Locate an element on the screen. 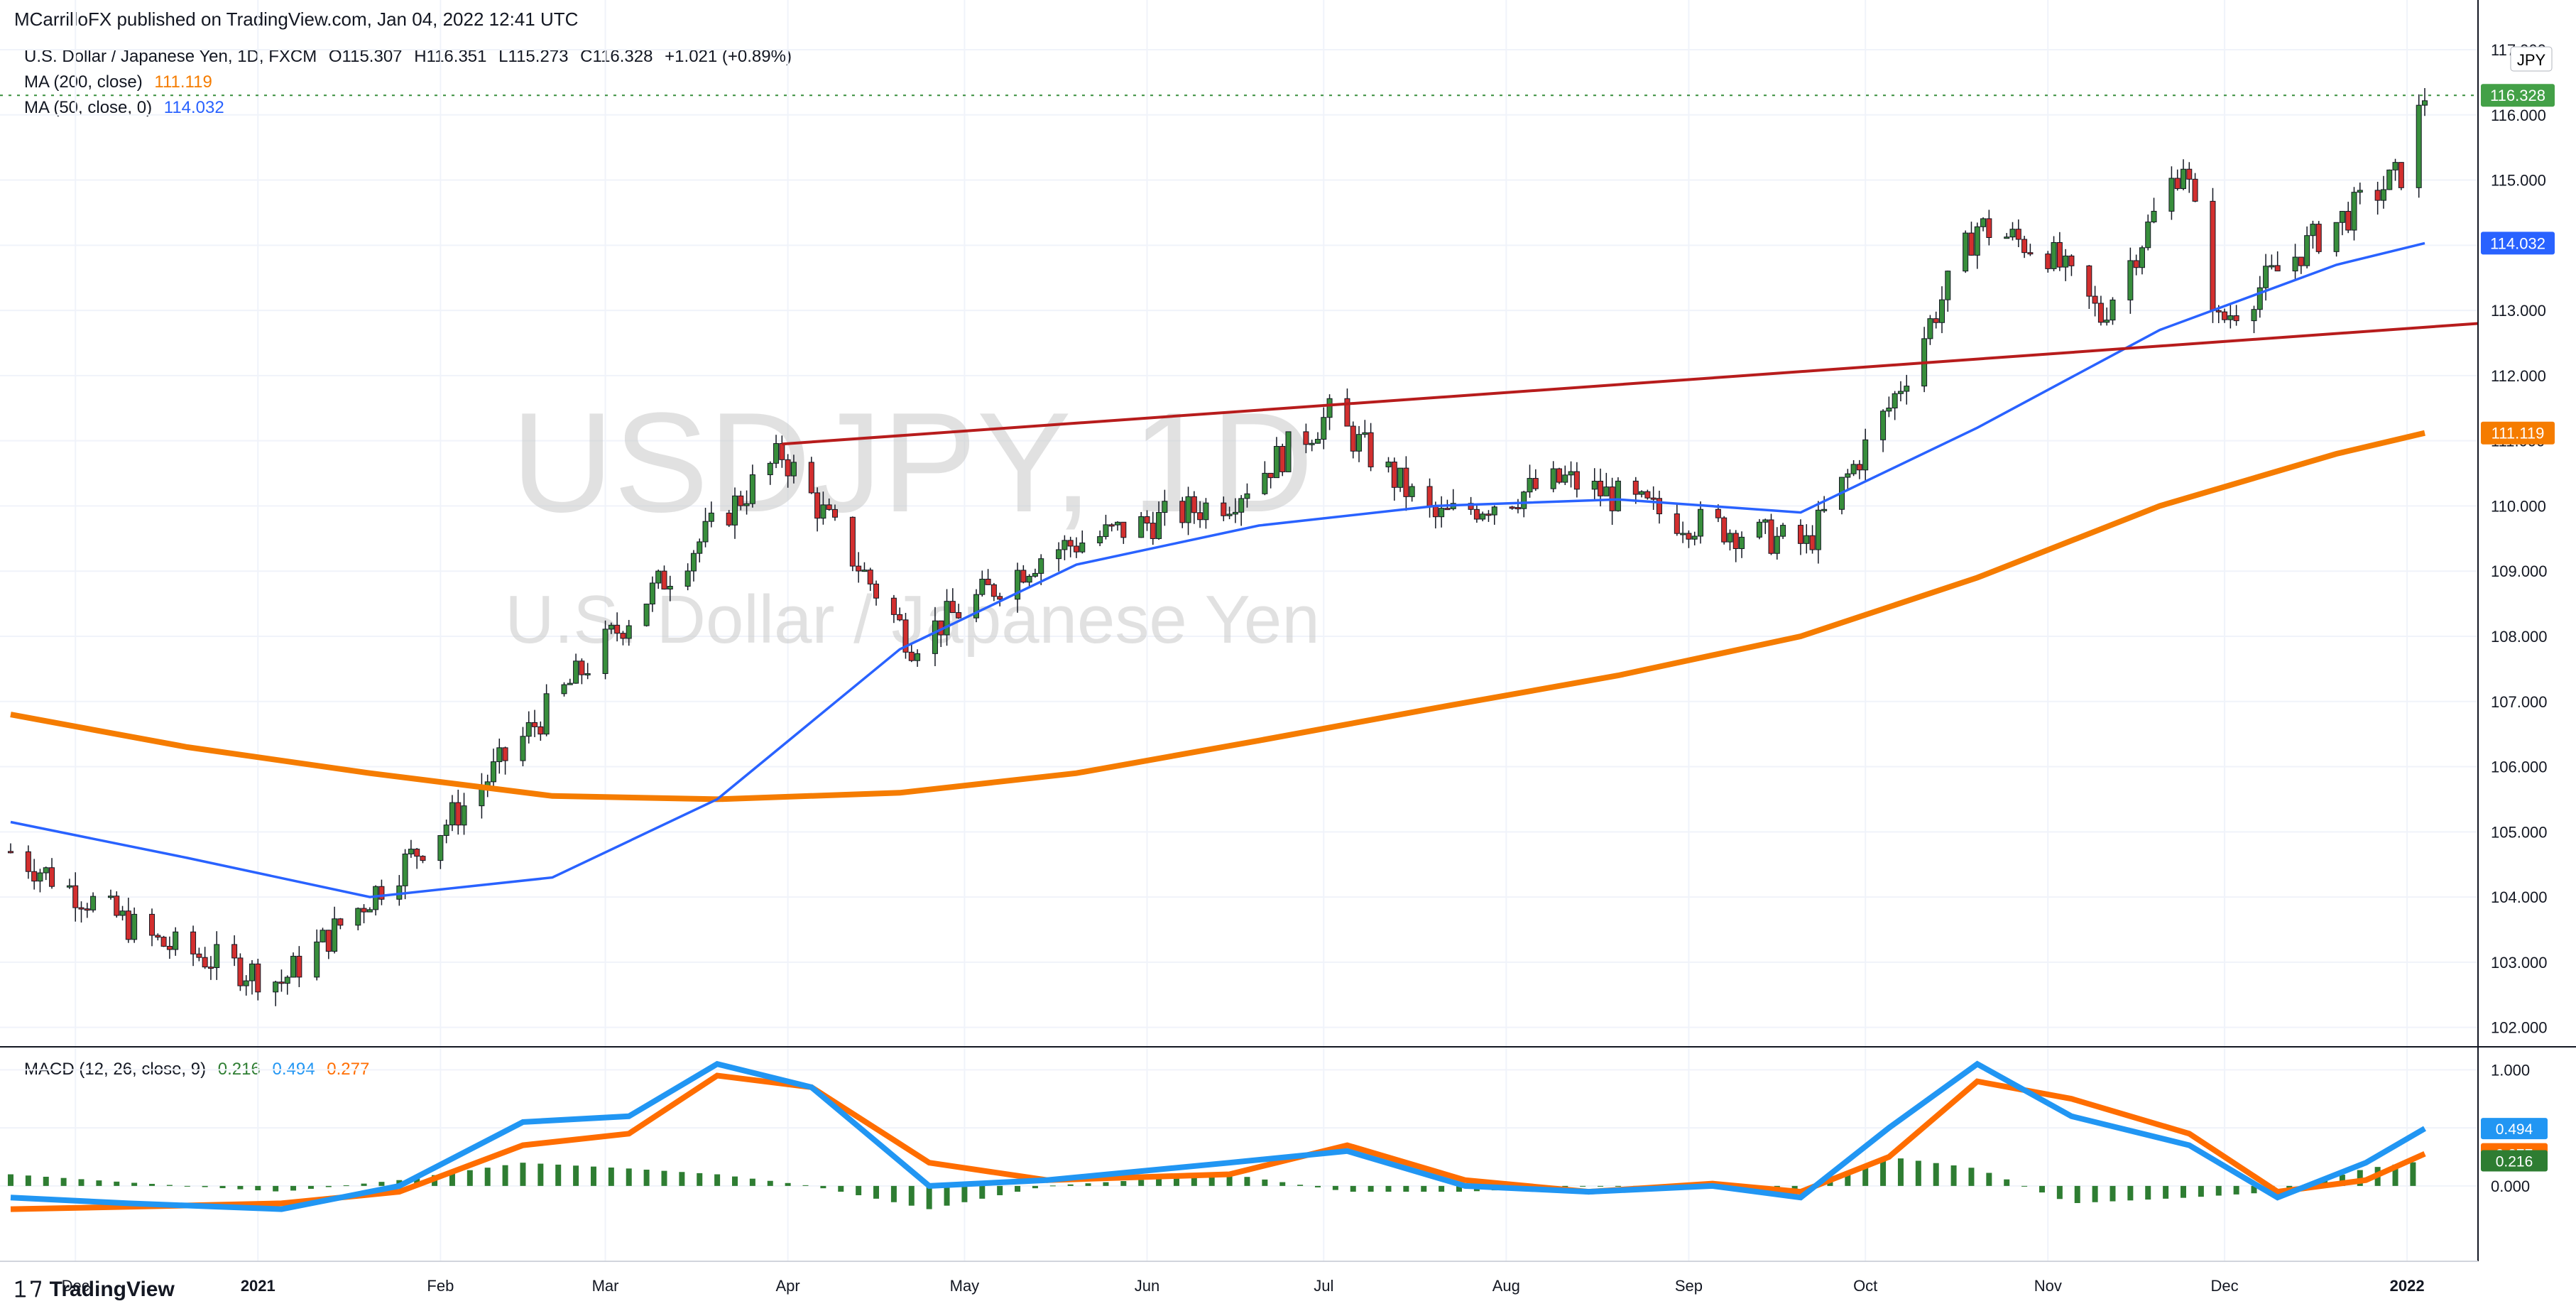 This screenshot has height=1311, width=2576. macd-signal-line is located at coordinates (1218, 1142).